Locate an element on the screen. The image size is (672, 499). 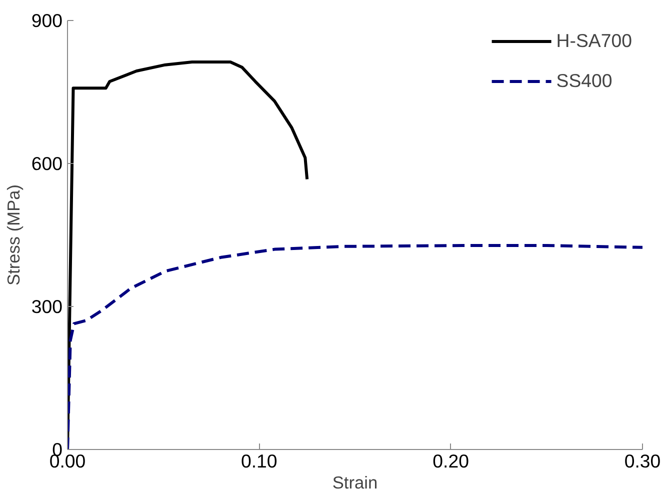
x-axis-title: Strain is located at coordinates (355, 482).